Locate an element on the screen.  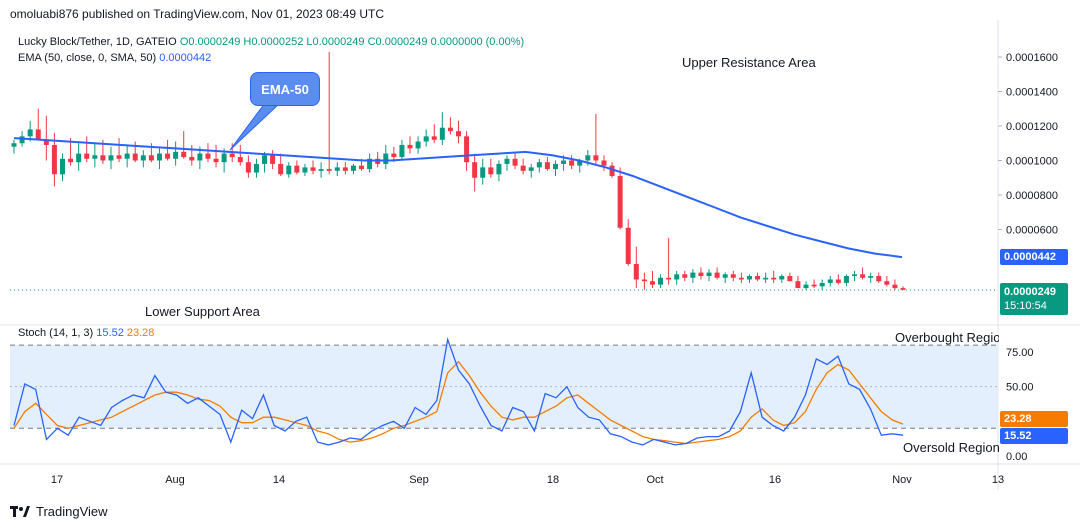
time-tick-label: 16 is located at coordinates (775, 480).